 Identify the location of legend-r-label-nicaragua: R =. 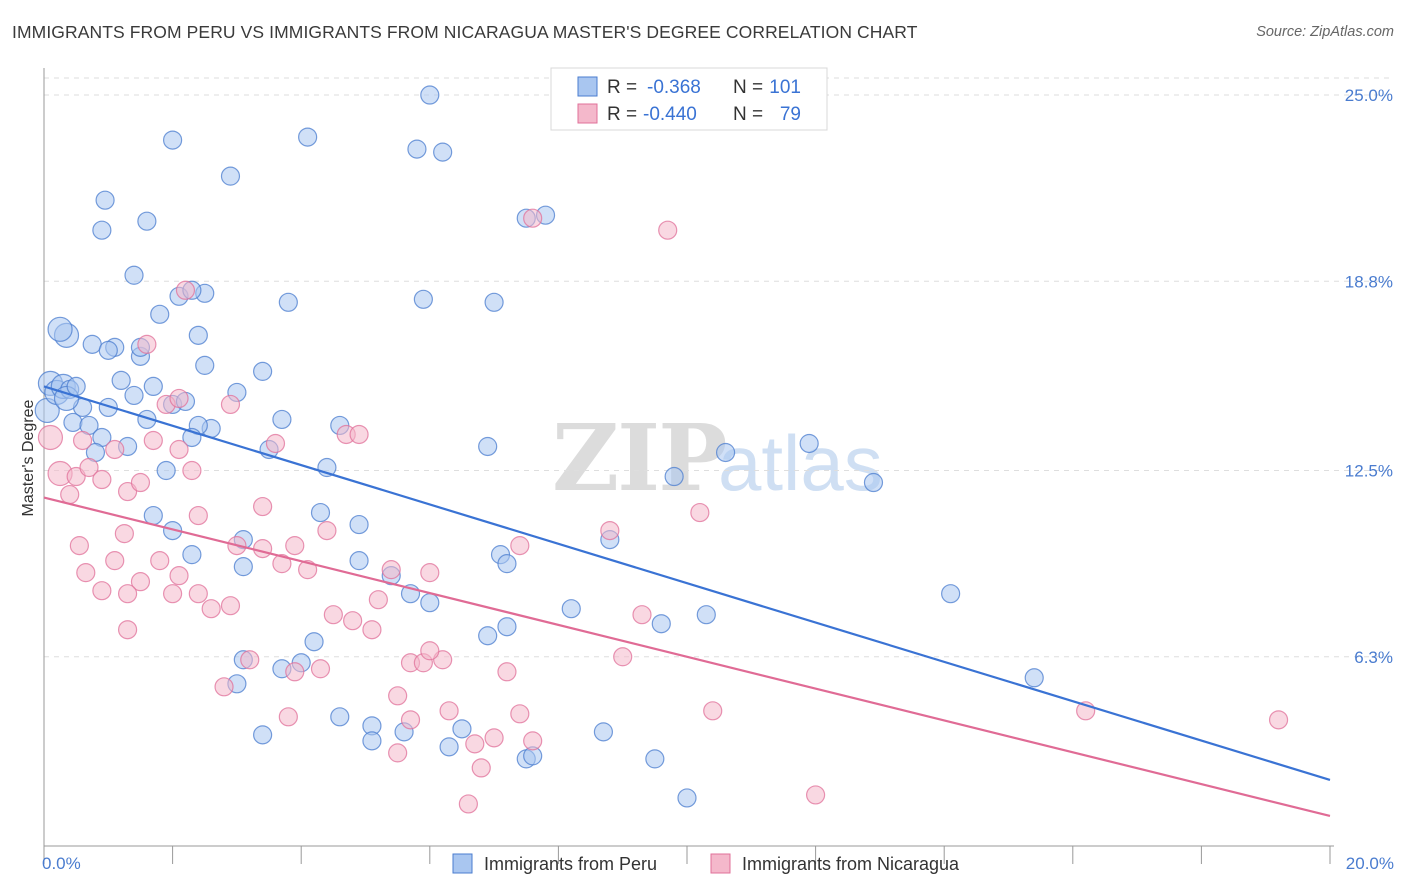
(622, 114).